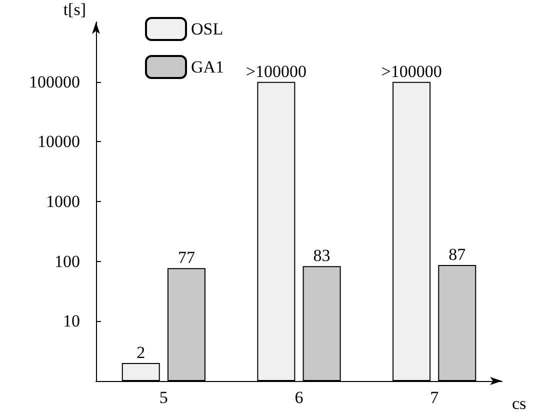 The image size is (542, 415). What do you see at coordinates (71, 321) in the screenshot?
I see `y-tick-label: 10` at bounding box center [71, 321].